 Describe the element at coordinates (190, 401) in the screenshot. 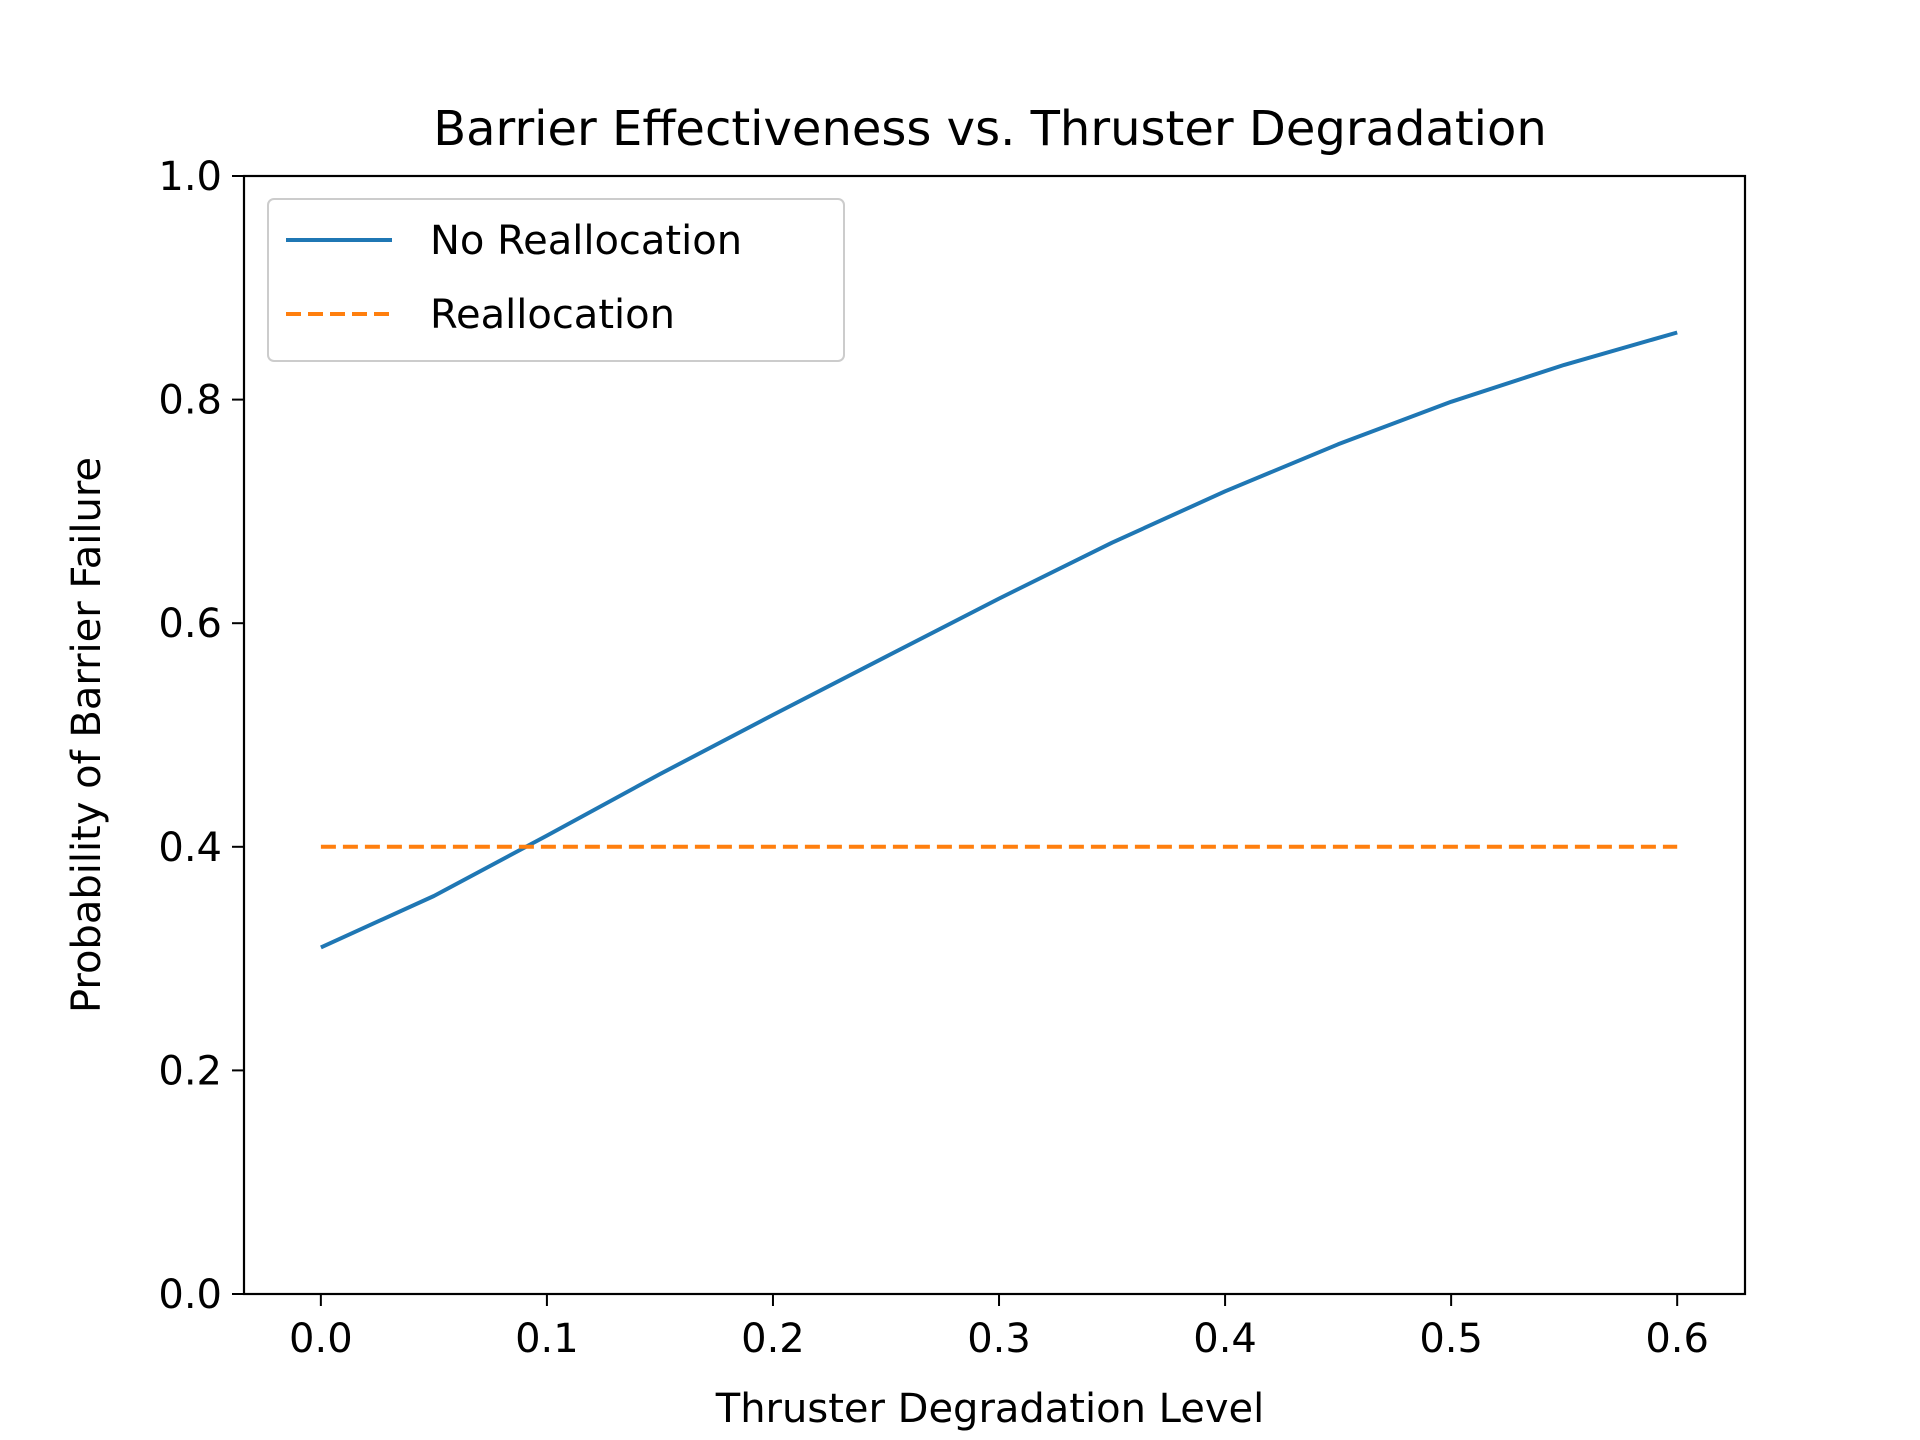

I see `y-tick-label: 0.8` at that location.